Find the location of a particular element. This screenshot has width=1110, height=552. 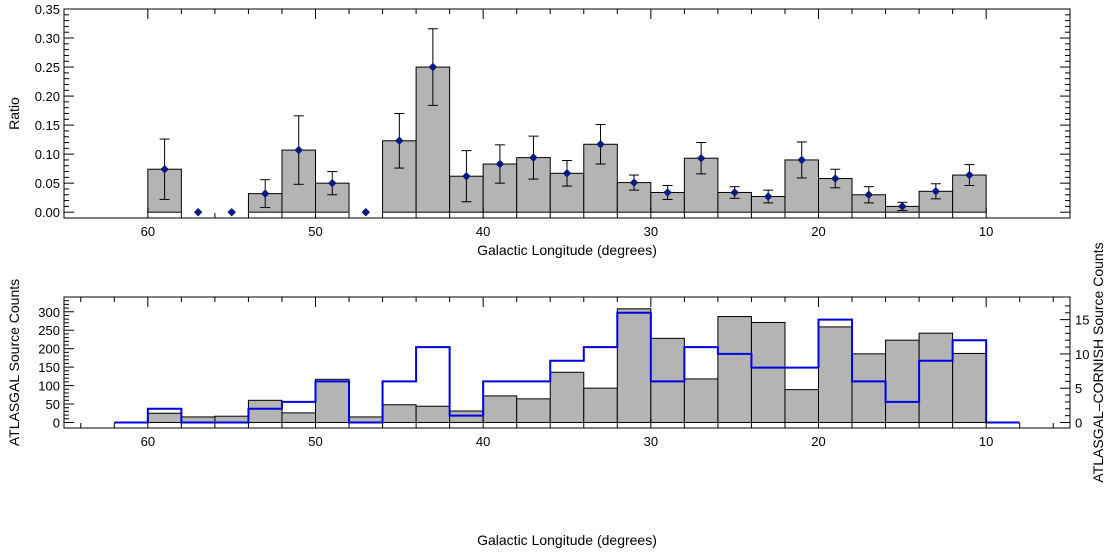

y2-tick-label: 10 is located at coordinates (1082, 354).